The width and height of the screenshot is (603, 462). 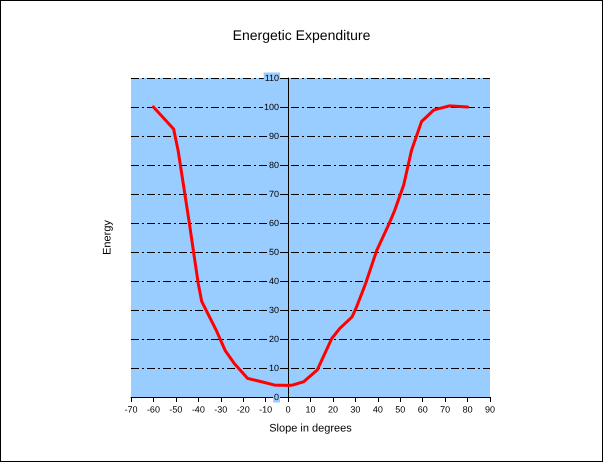 I want to click on x-tick-label: 40, so click(x=377, y=409).